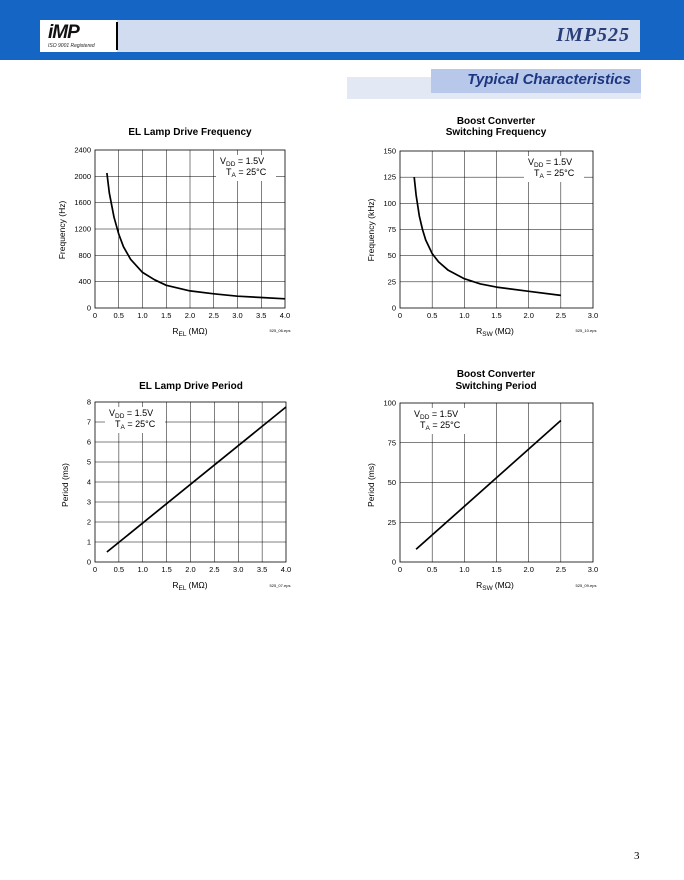  Describe the element at coordinates (496, 132) in the screenshot. I see `chart-title-line2: Switching Frequency` at that location.